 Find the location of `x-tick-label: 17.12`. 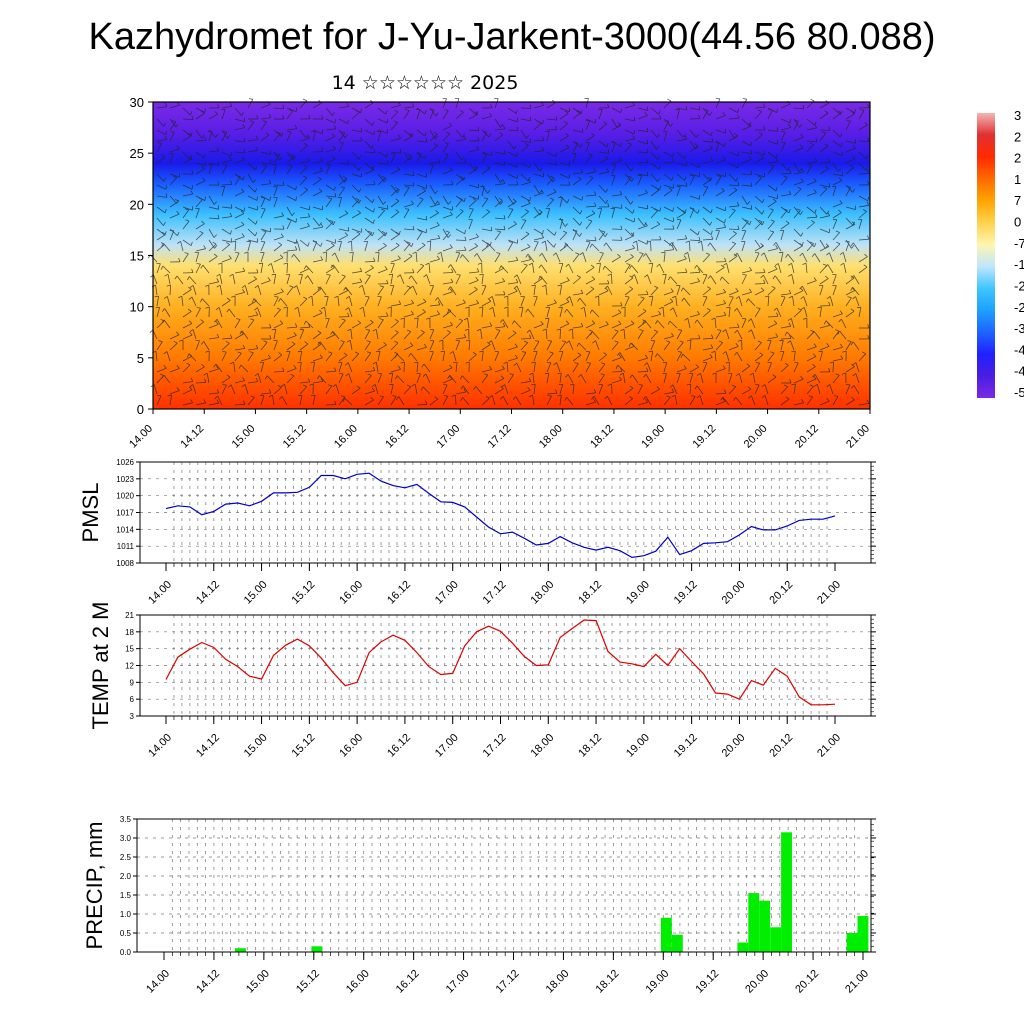

x-tick-label: 17.12 is located at coordinates (495, 593).